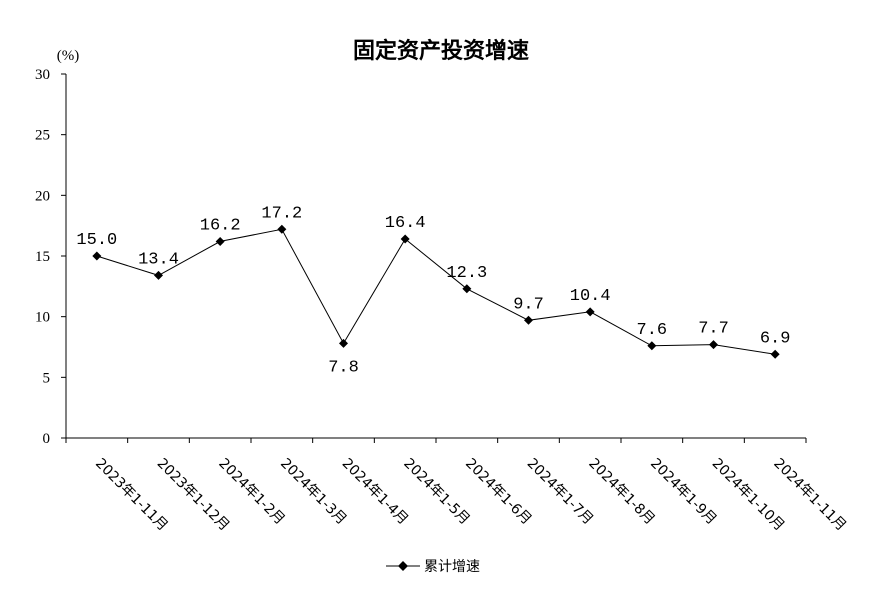 This screenshot has height=600, width=887. What do you see at coordinates (528, 304) in the screenshot?
I see `data-label: 9.7` at bounding box center [528, 304].